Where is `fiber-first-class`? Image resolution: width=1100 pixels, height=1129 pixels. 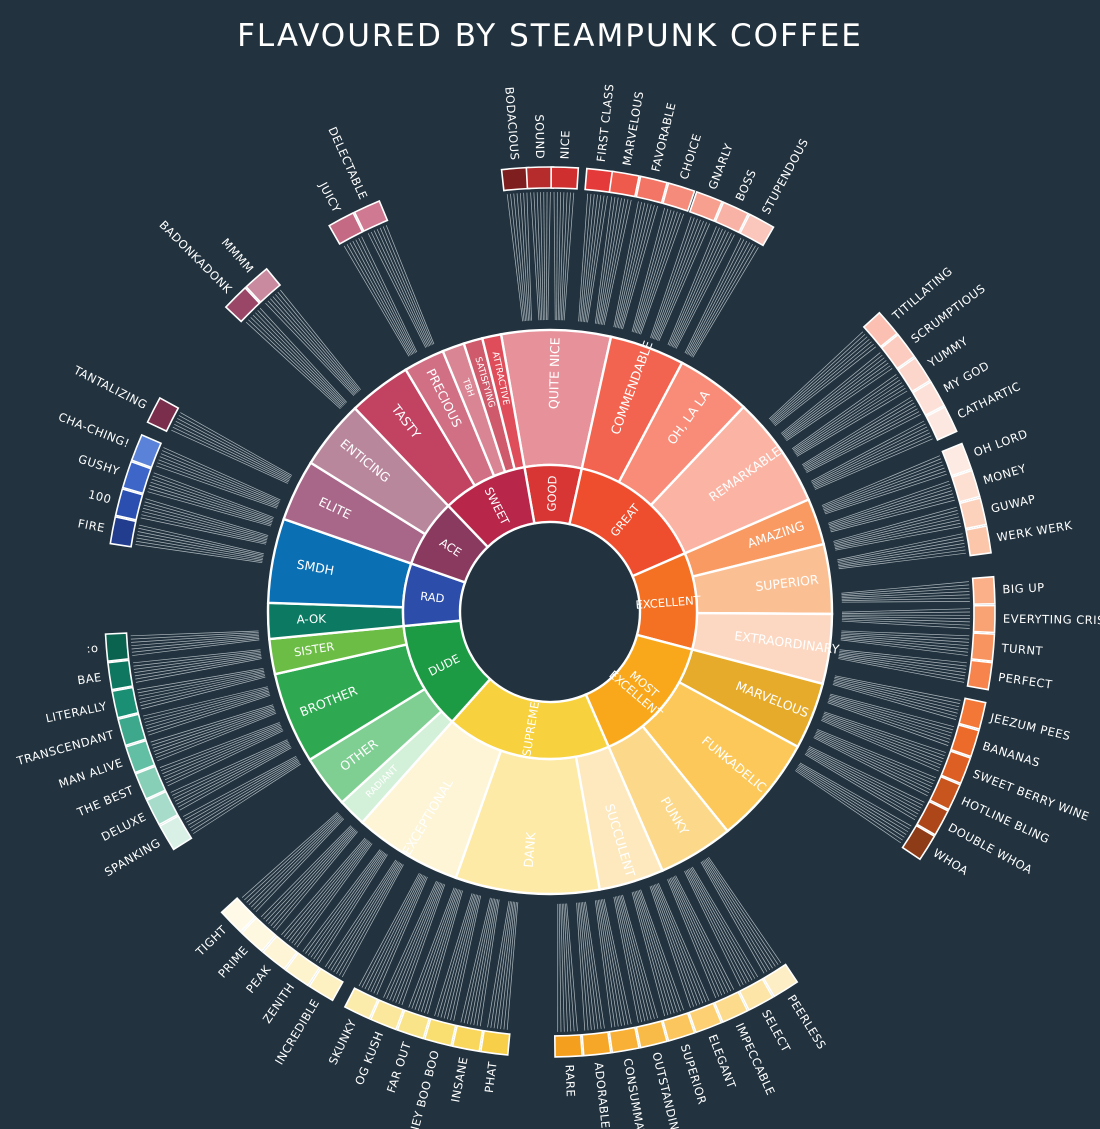
fiber-first-class is located at coordinates (593, 258).